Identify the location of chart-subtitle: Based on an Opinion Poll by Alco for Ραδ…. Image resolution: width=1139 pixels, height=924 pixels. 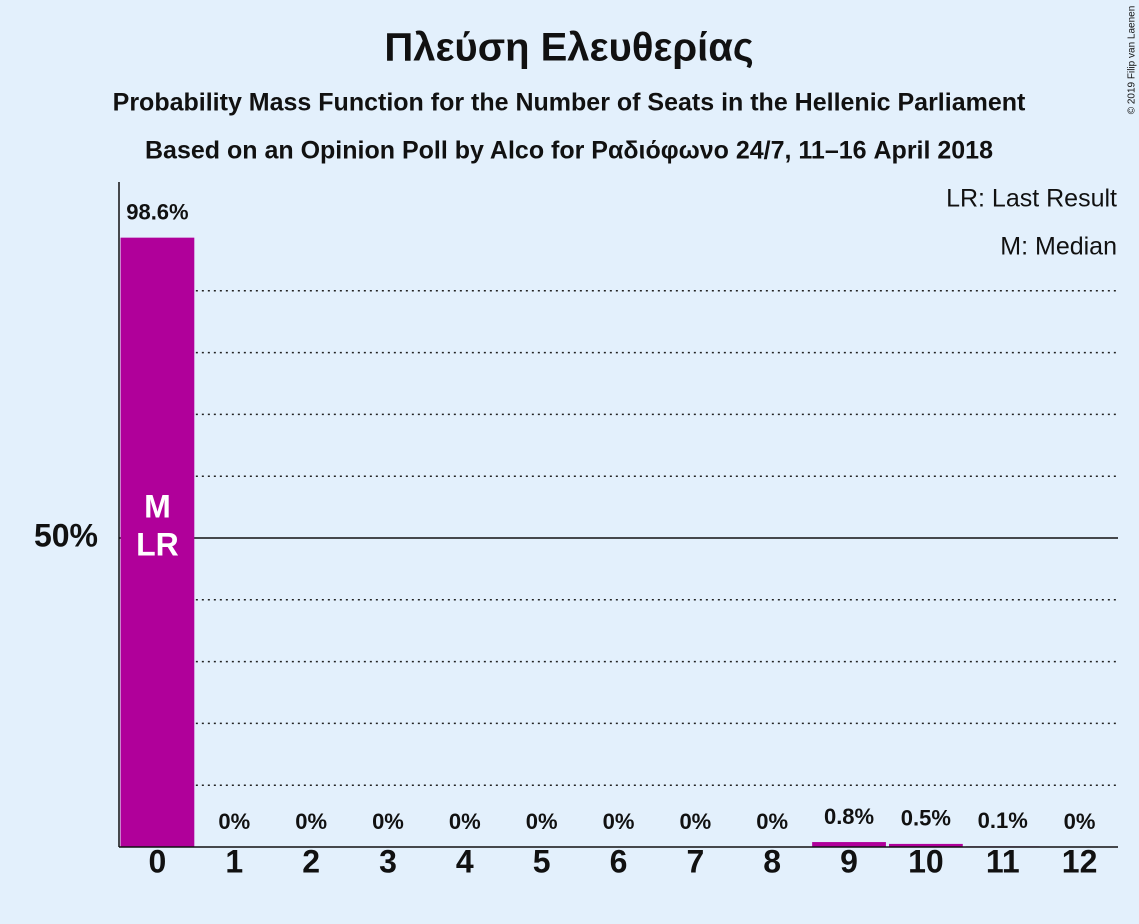
(569, 151).